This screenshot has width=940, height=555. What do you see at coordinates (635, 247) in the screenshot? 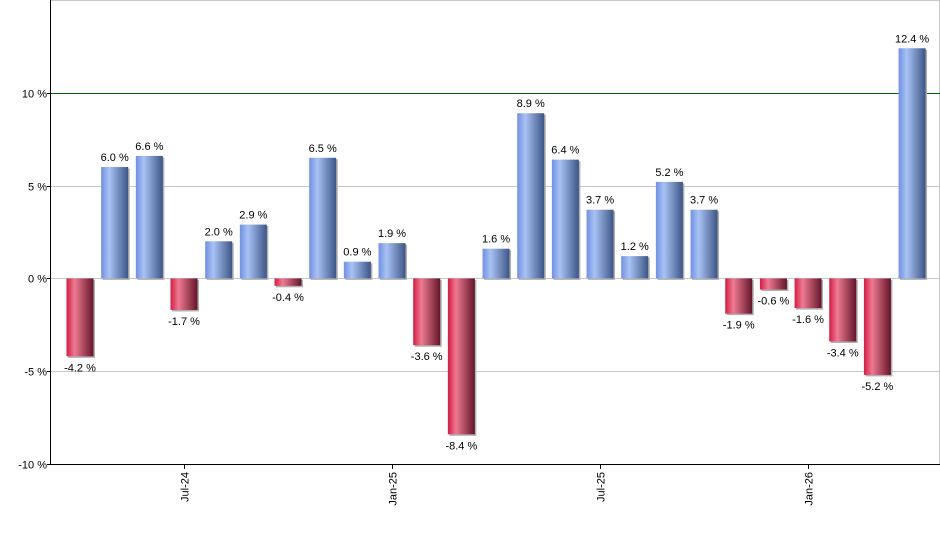
I see `data-label: 1.2 %` at bounding box center [635, 247].